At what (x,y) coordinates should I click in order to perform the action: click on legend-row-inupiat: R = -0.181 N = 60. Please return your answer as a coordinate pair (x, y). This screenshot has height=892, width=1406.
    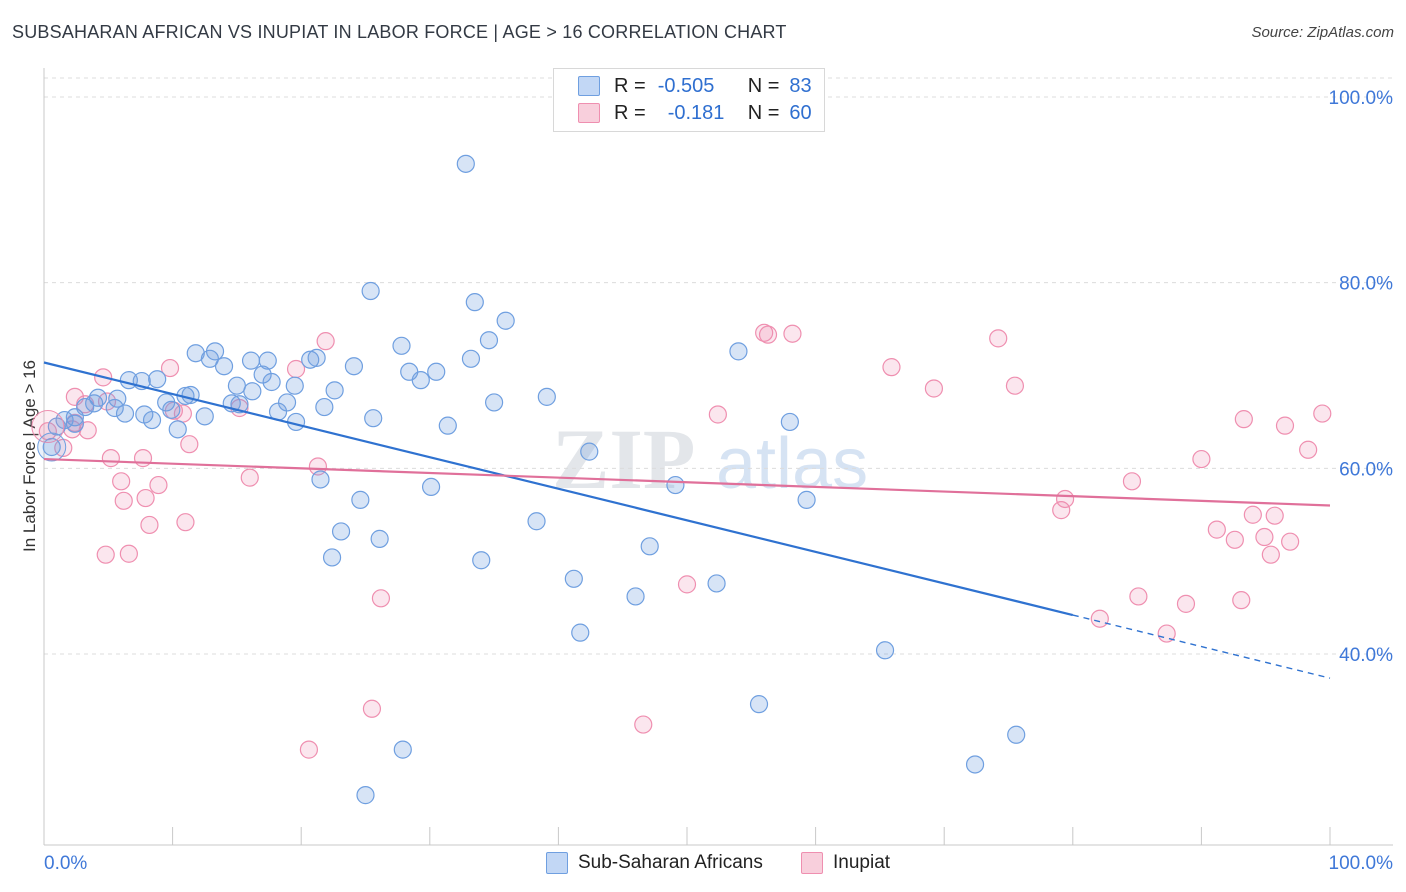
    Looking at the image, I should click on (695, 113).